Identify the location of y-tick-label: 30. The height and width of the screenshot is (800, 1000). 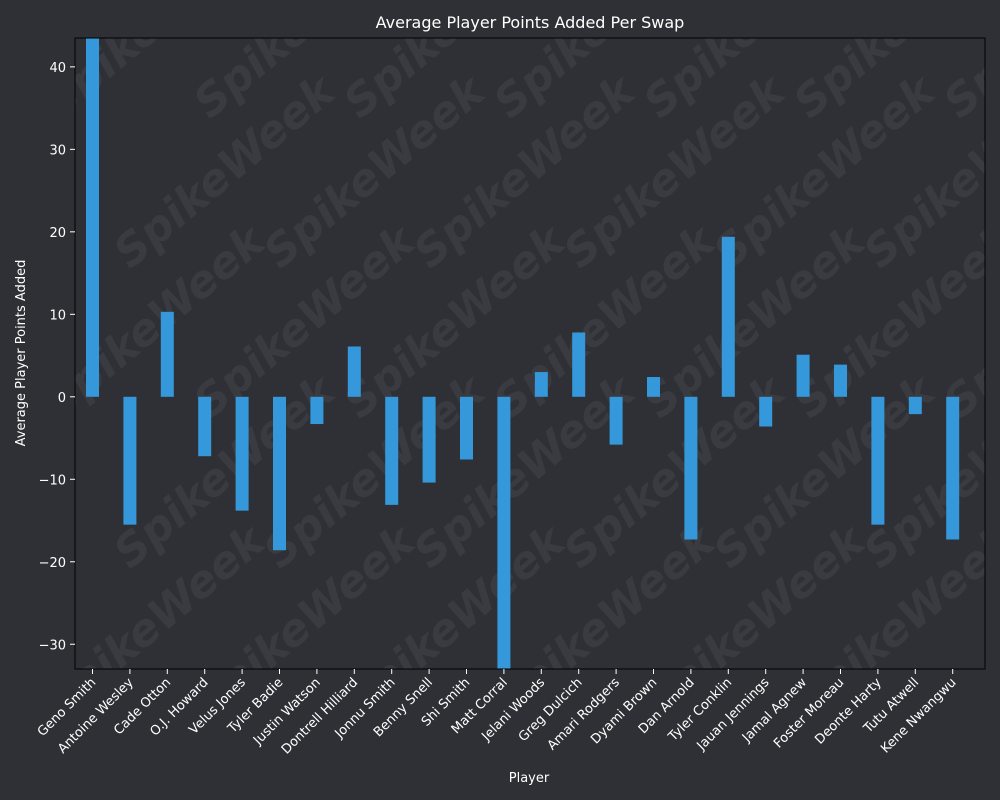
(57, 150).